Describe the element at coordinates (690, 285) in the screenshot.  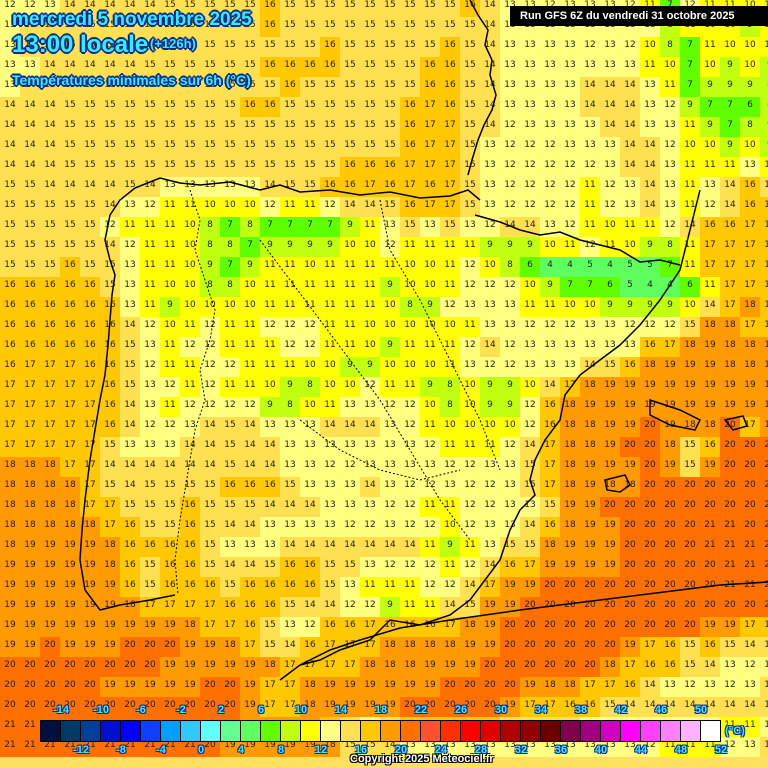
I see `temperature-value: 6` at that location.